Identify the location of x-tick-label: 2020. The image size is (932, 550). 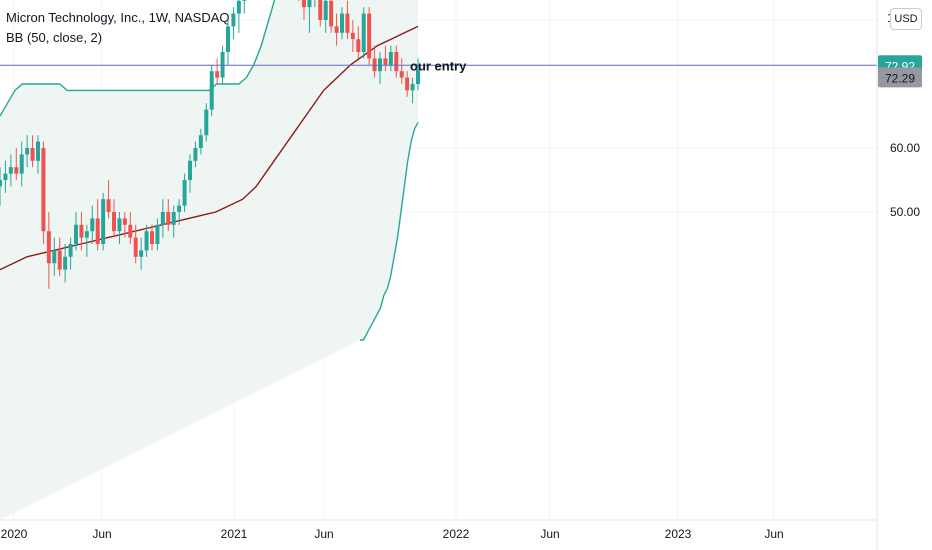
(14, 534).